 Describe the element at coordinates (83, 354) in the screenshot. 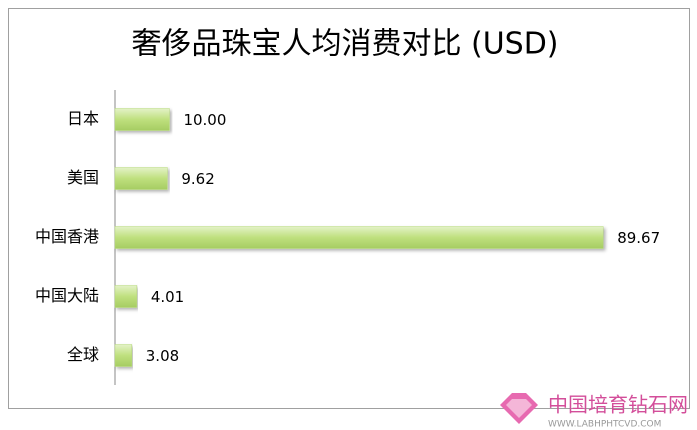

I see `y-tick-label: 全球` at that location.